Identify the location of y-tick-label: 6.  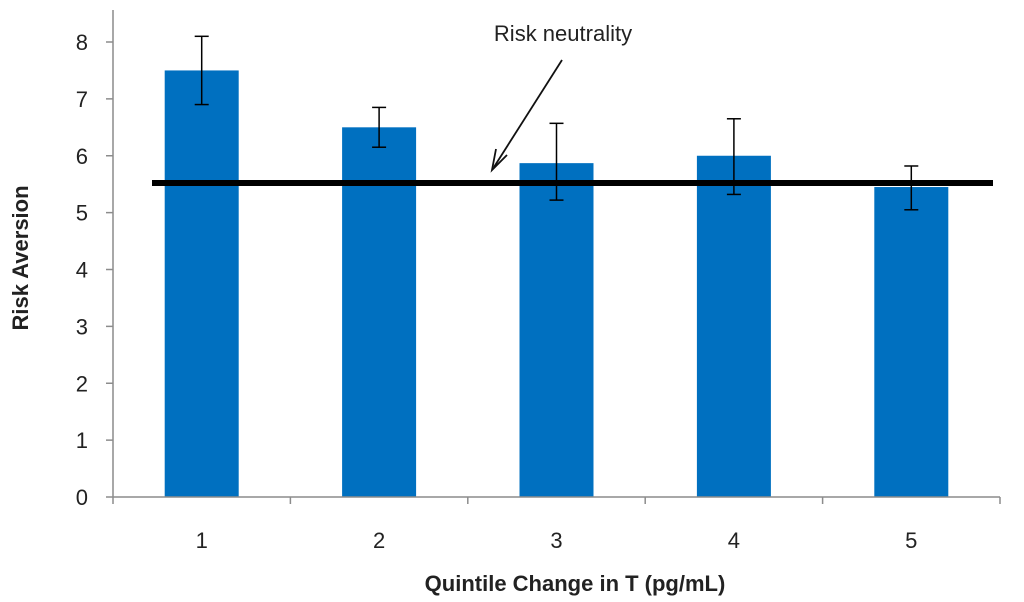
(82, 156).